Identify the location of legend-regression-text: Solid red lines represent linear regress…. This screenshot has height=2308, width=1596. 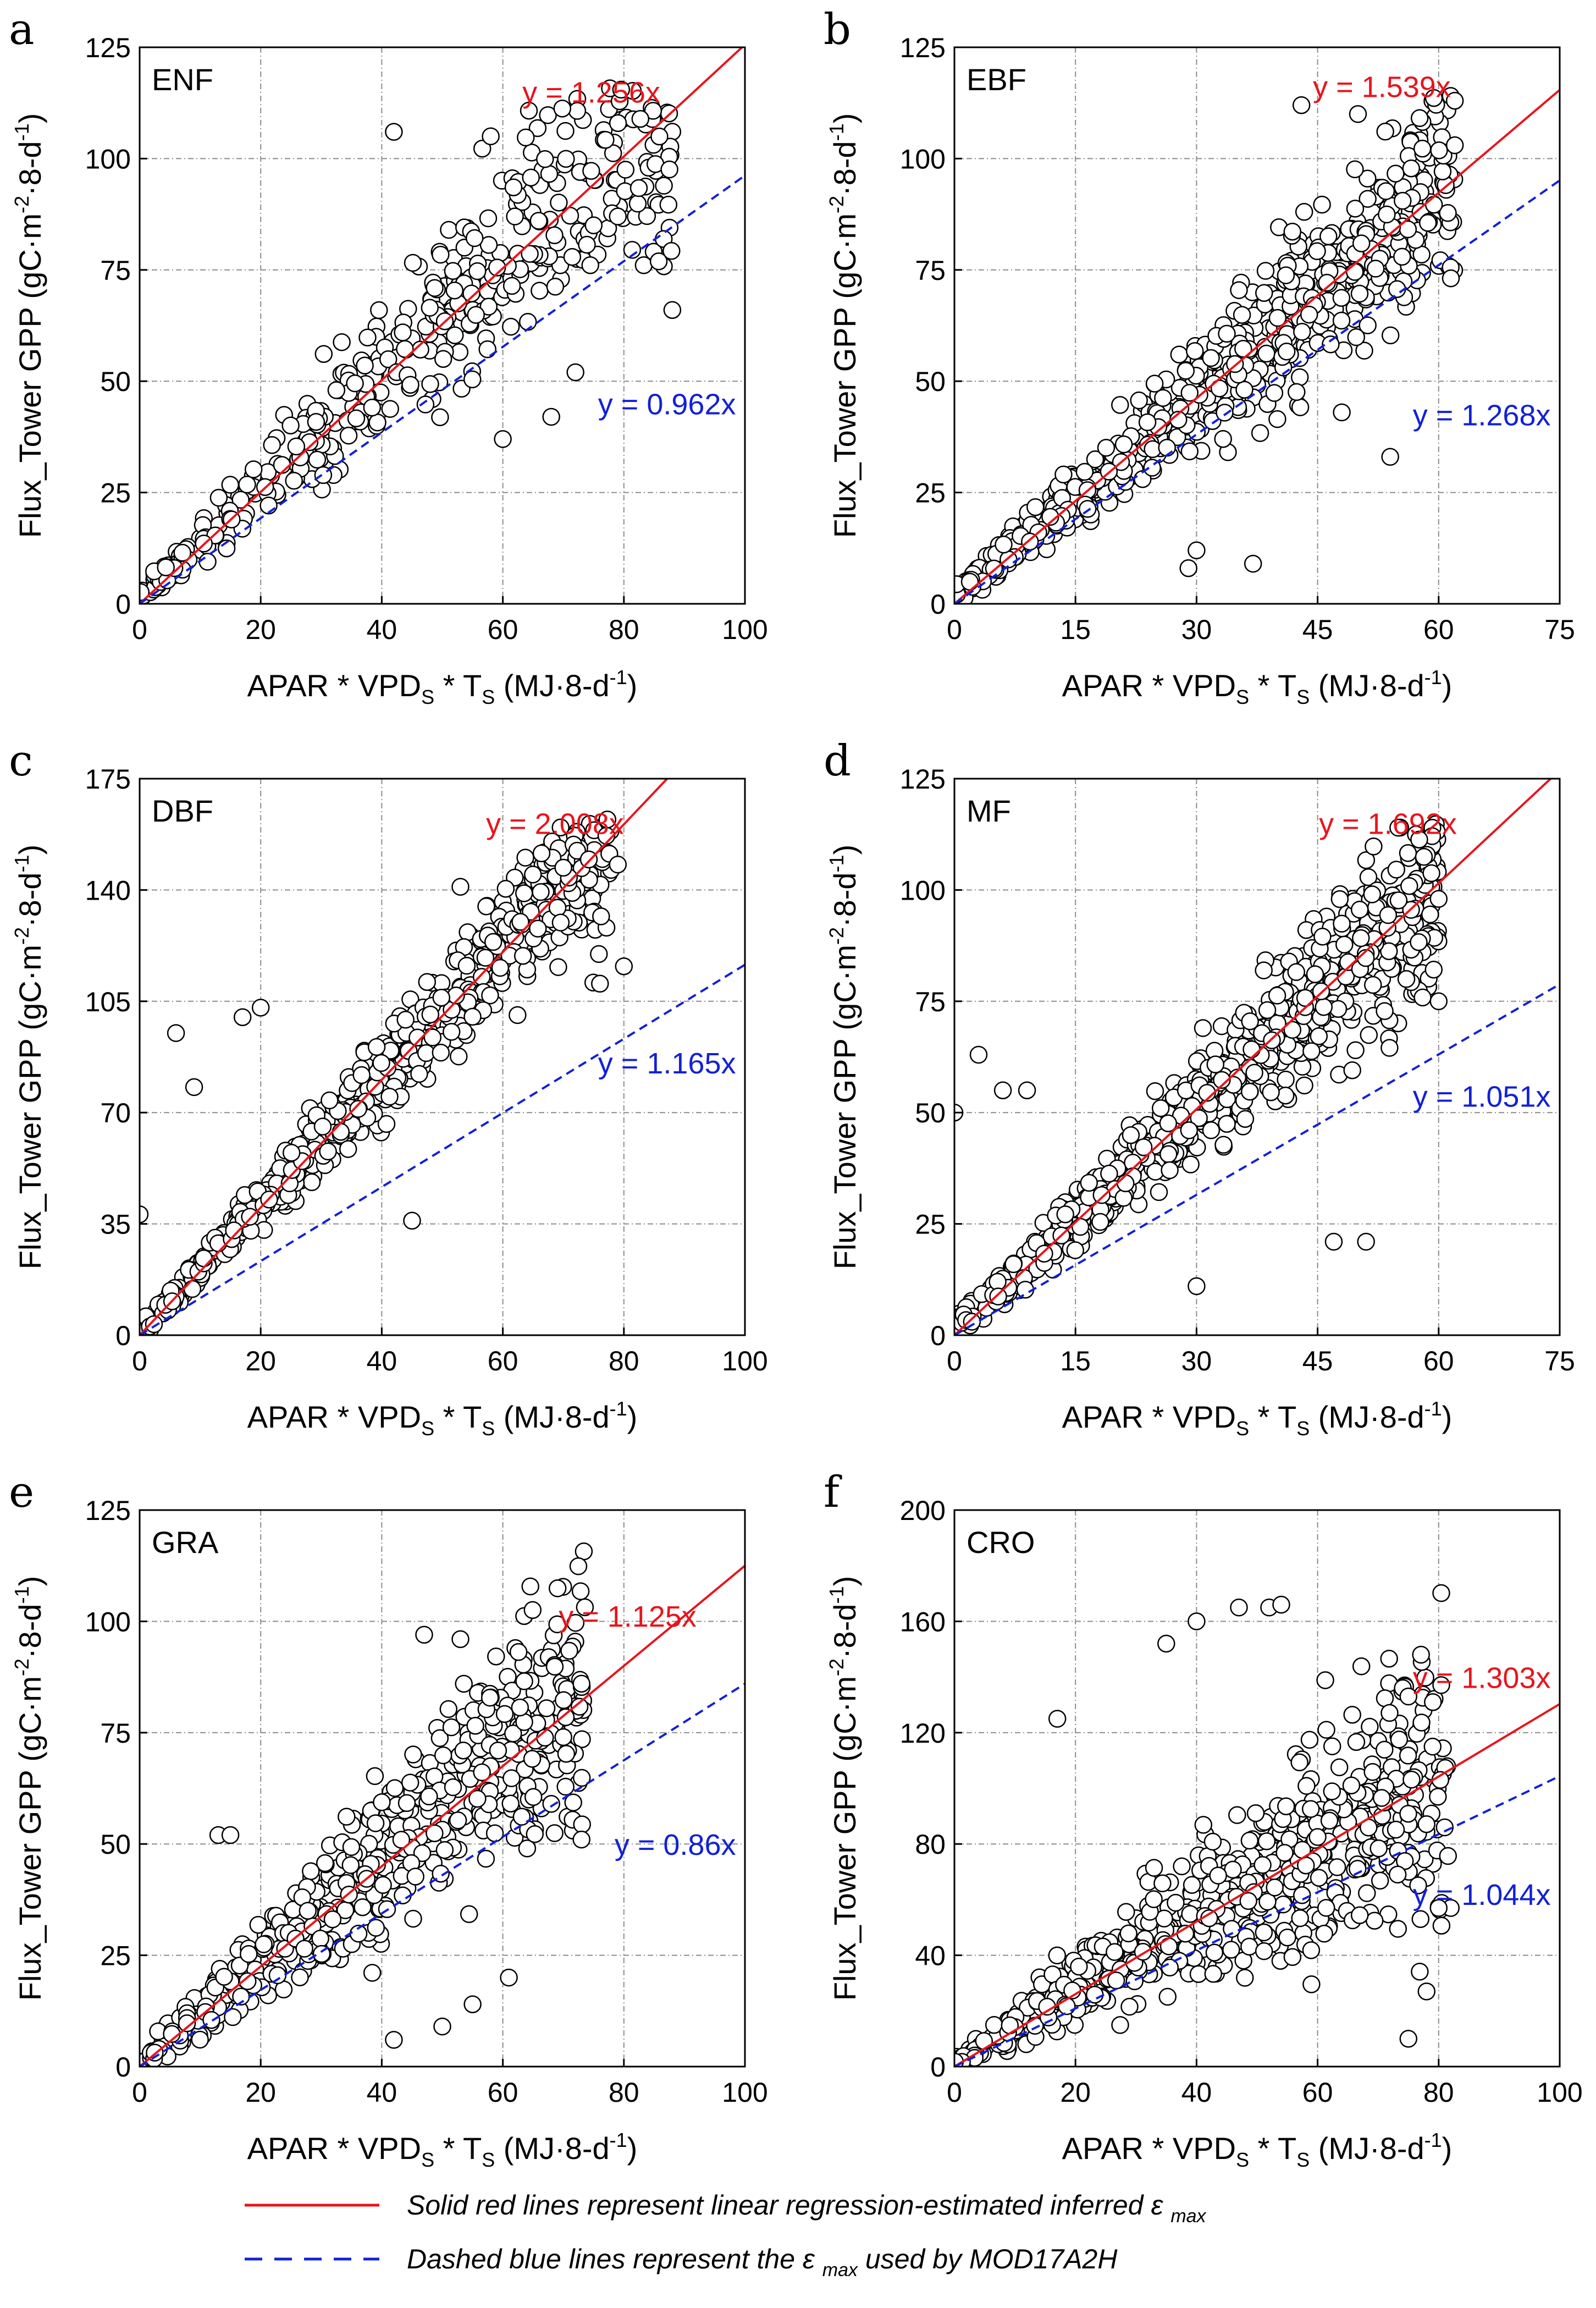
(807, 2209).